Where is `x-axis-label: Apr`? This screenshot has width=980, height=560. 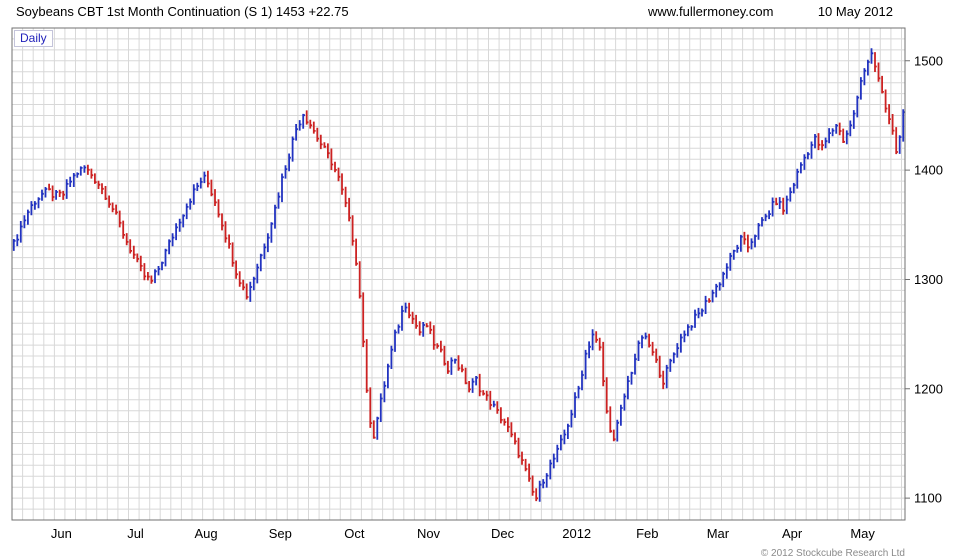
x-axis-label: Apr is located at coordinates (792, 533).